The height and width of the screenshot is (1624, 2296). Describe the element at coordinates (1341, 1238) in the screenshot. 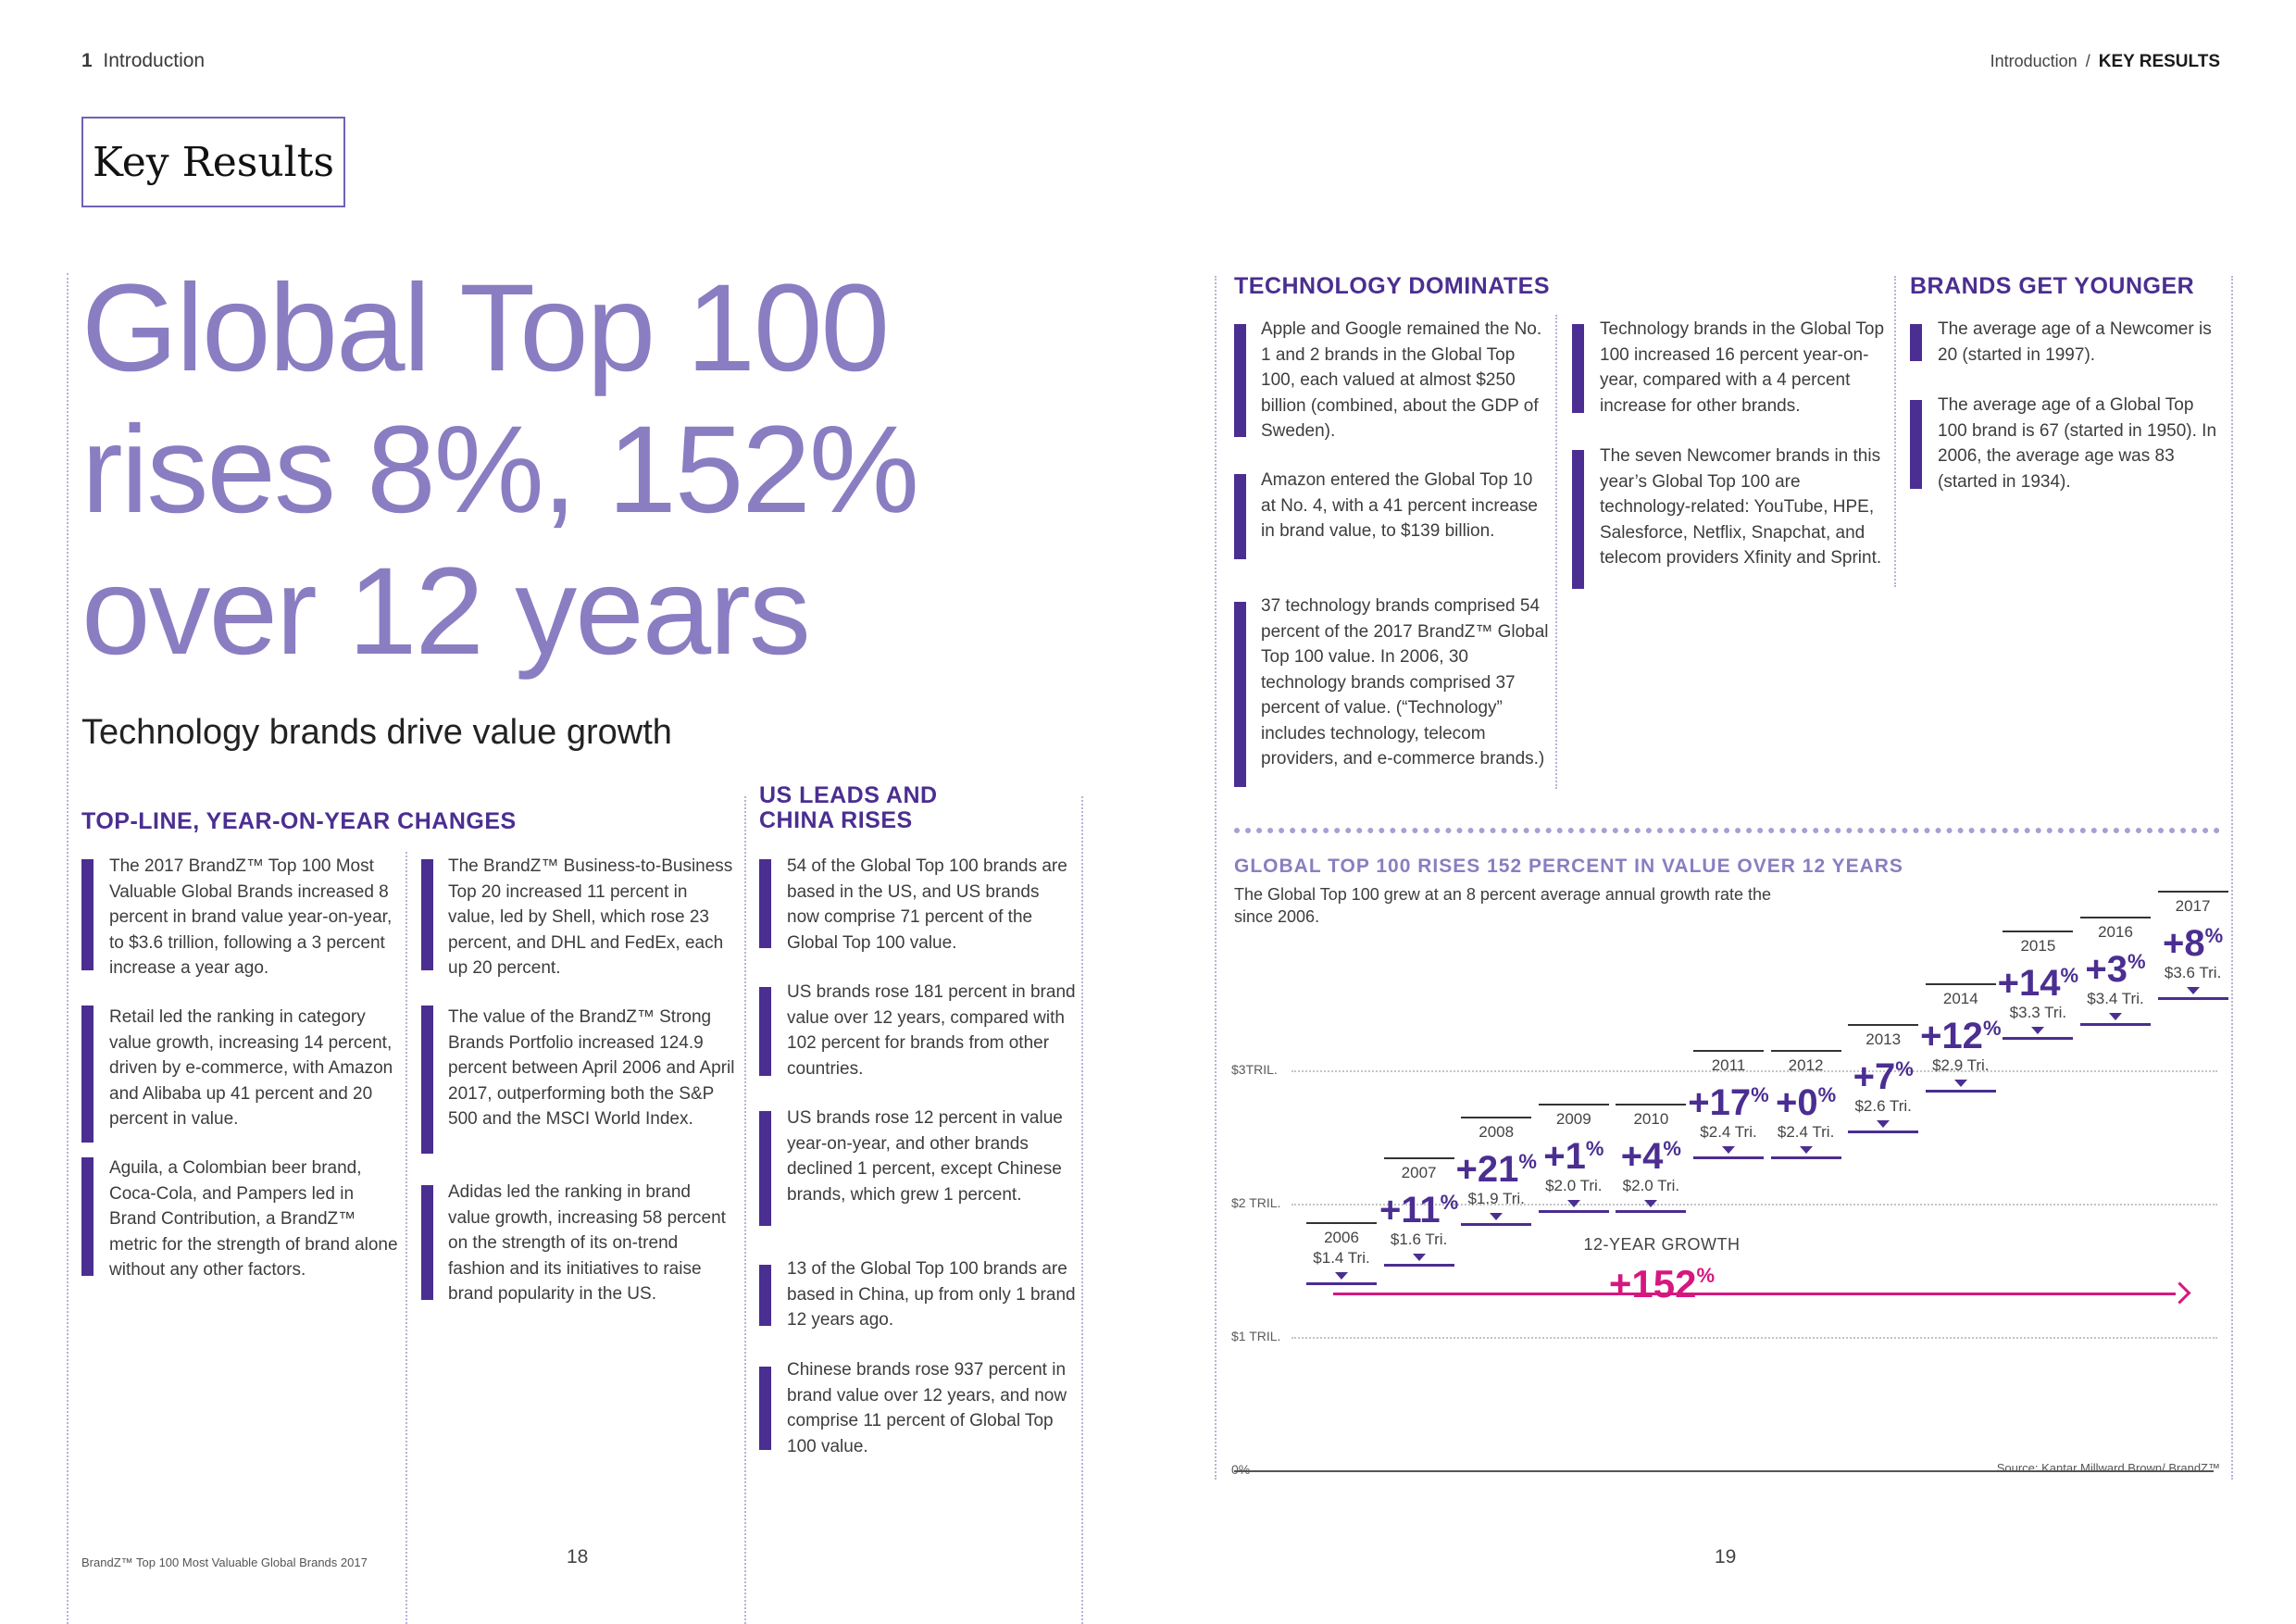

I see `step-year-label: 2006` at that location.